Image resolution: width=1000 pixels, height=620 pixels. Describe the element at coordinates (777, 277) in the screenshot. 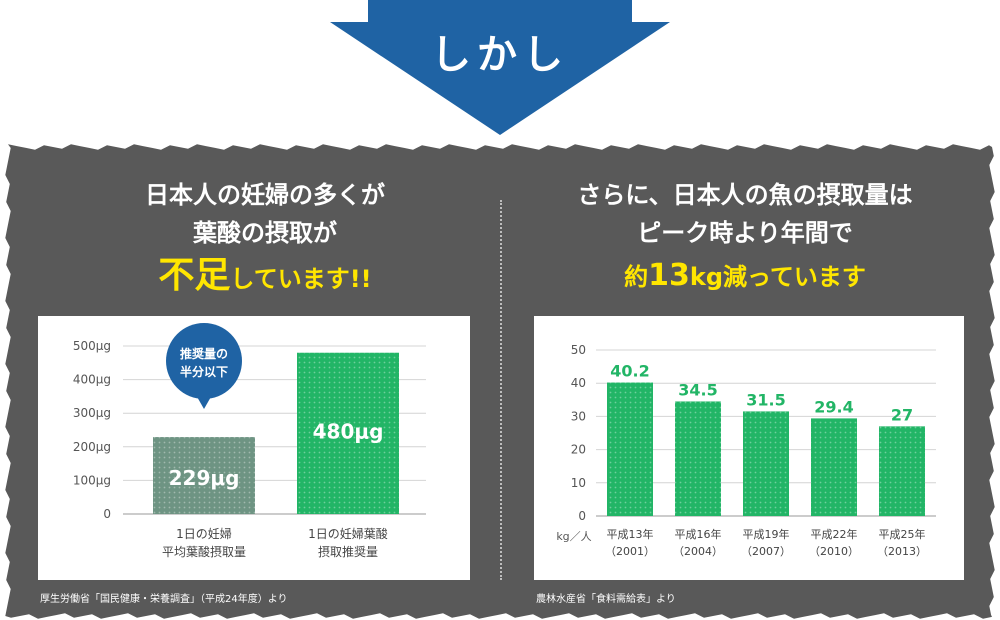

I see `right-heading-highlight-post: kg減っています` at that location.